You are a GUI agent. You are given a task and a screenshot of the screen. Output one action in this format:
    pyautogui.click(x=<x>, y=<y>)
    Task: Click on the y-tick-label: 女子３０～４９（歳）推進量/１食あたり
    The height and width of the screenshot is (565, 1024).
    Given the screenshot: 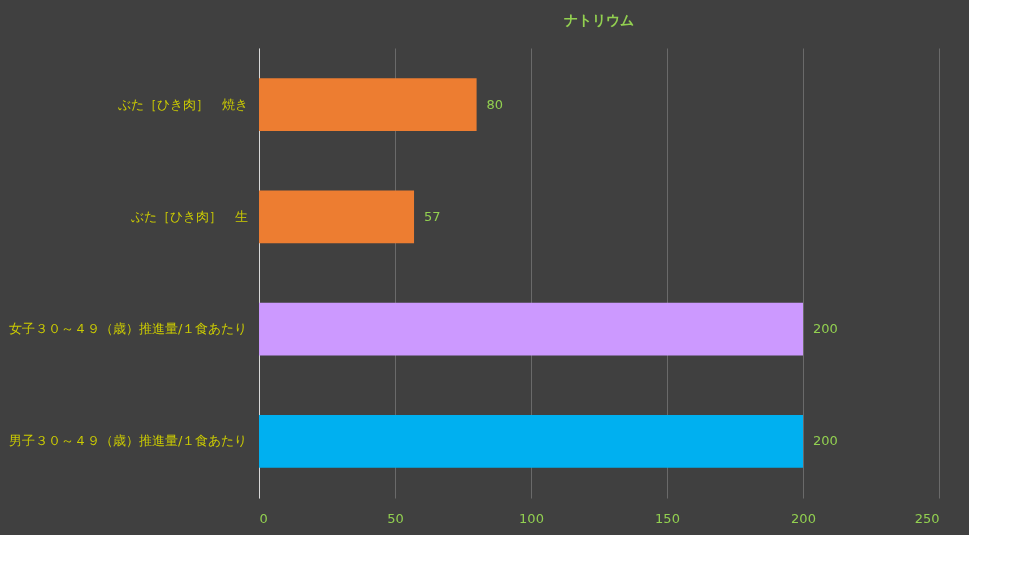 What is the action you would take?
    pyautogui.click(x=128, y=329)
    